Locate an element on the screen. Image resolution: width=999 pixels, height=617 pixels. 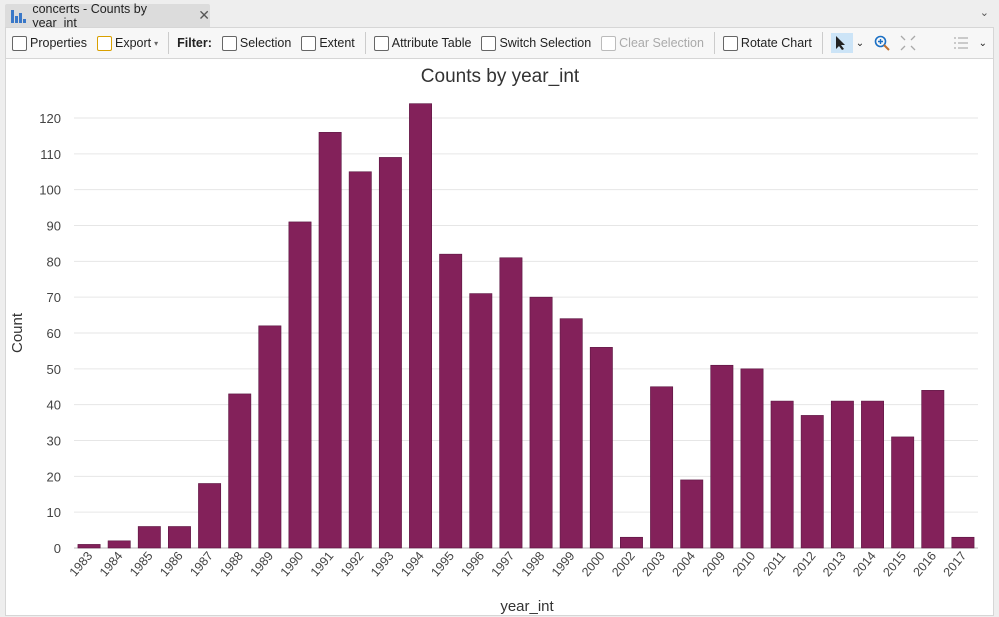
rotate-chart-button: Rotate Chart is located at coordinates (767, 43).